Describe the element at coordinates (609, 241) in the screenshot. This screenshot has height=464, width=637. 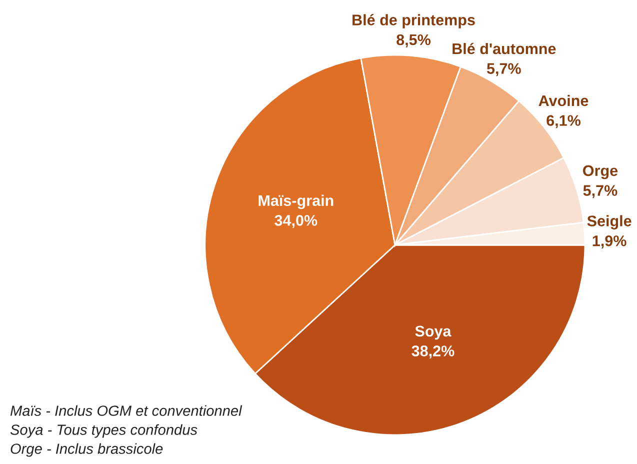
I see `data-label: 1,9%` at that location.